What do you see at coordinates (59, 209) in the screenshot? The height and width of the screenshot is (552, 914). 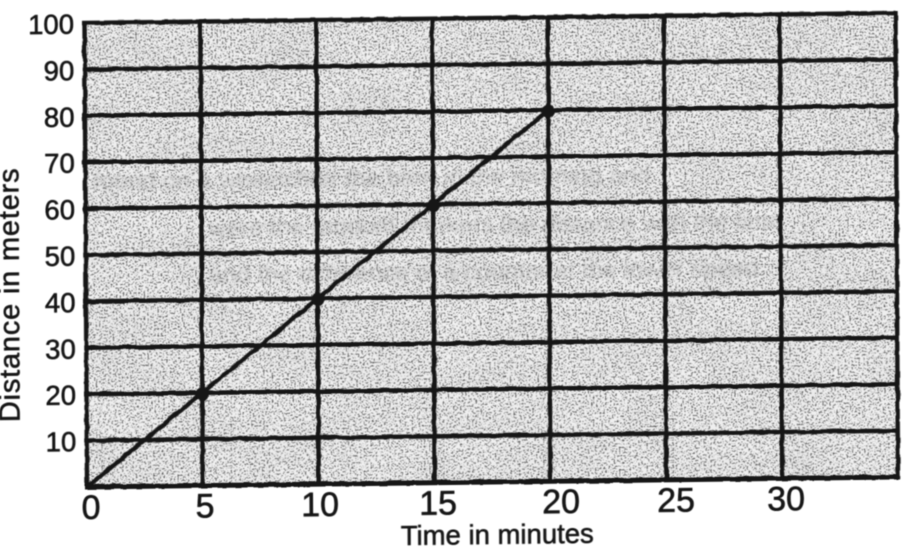 I see `svg-text: 60` at bounding box center [59, 209].